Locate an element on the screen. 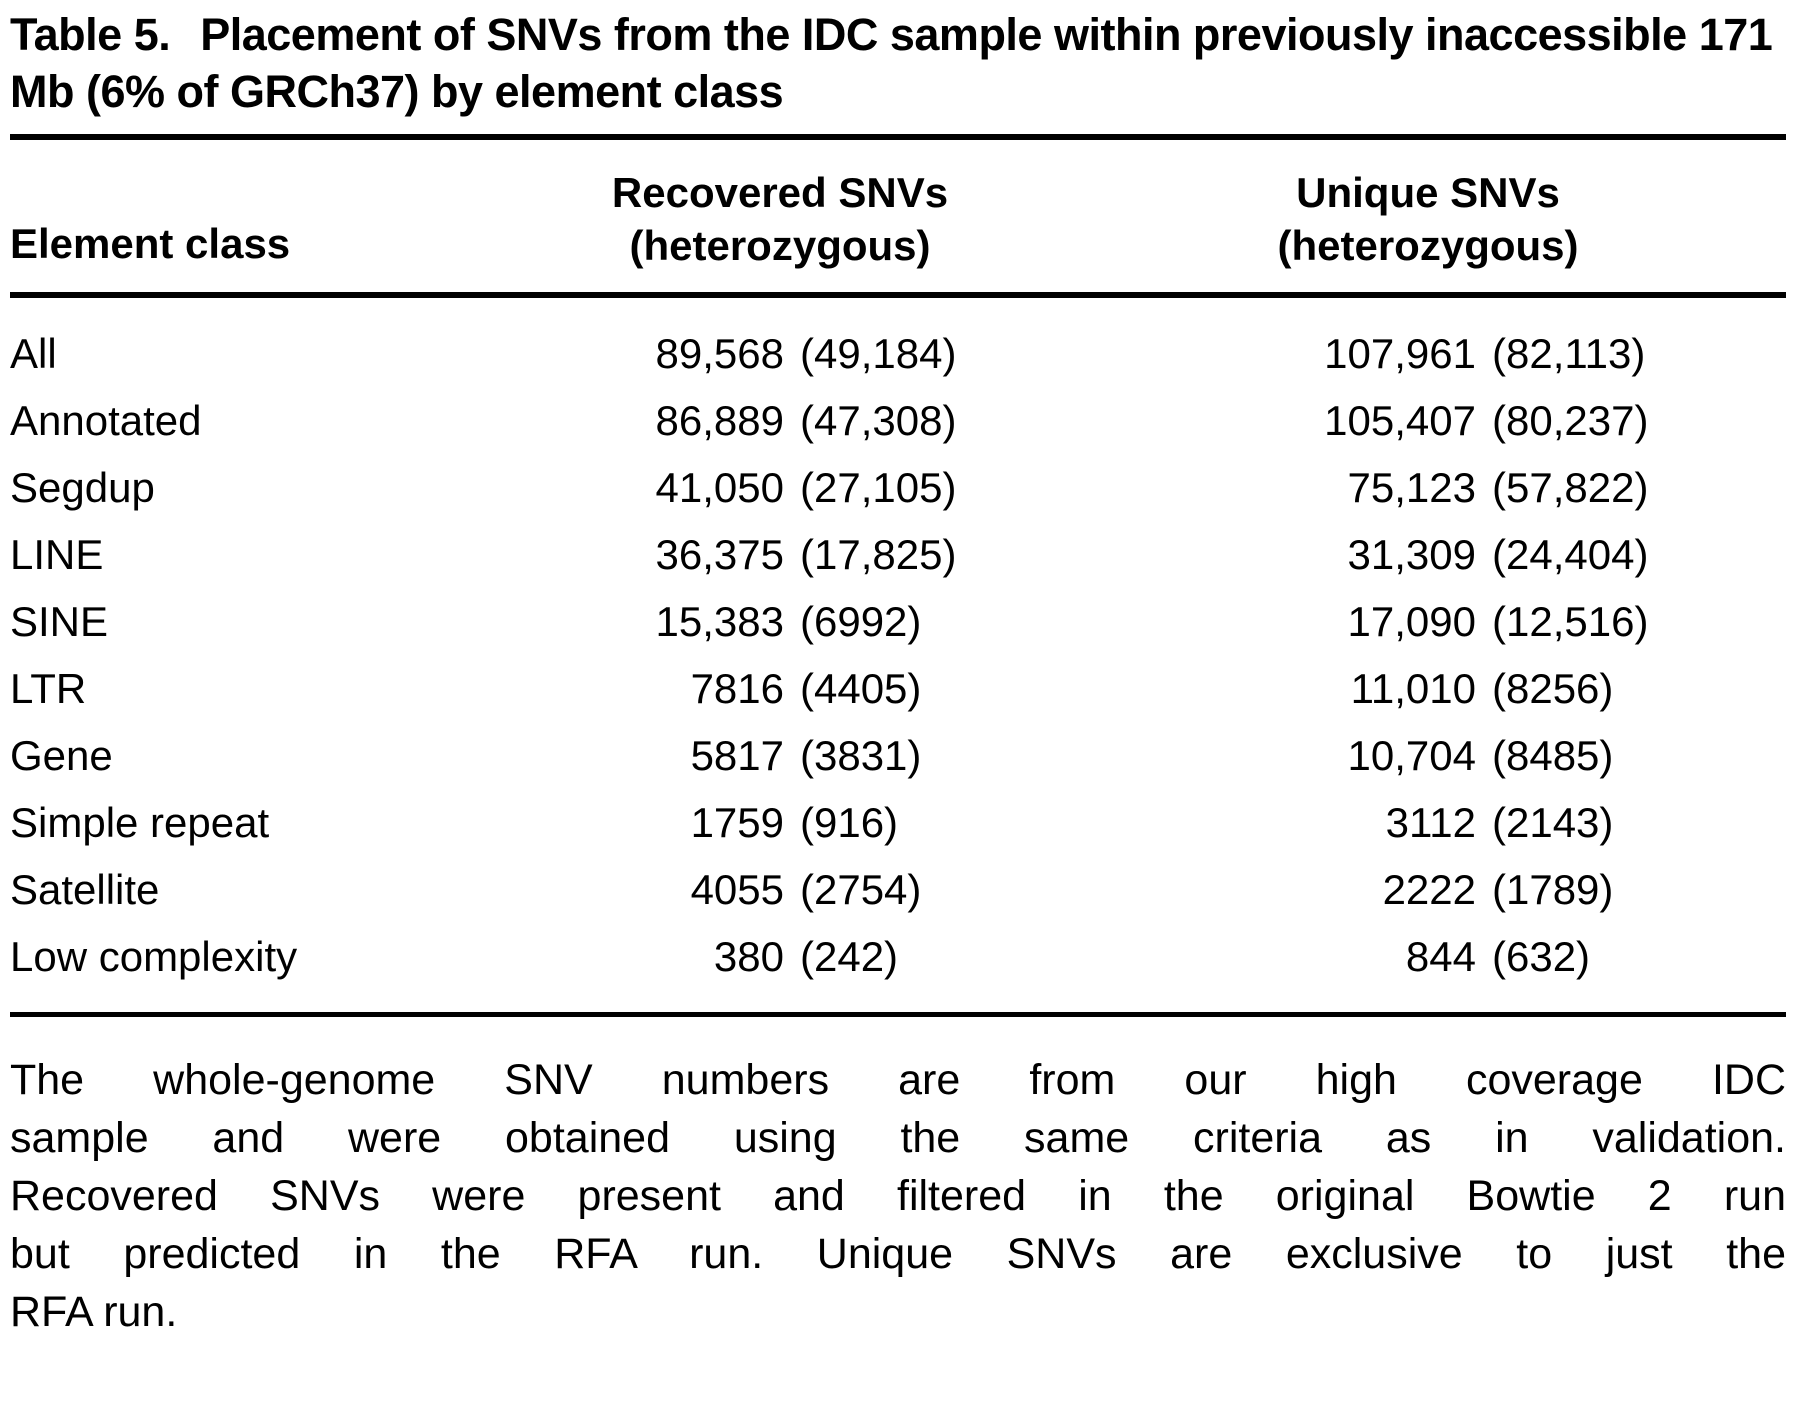  header-rule-divider is located at coordinates (898, 295).